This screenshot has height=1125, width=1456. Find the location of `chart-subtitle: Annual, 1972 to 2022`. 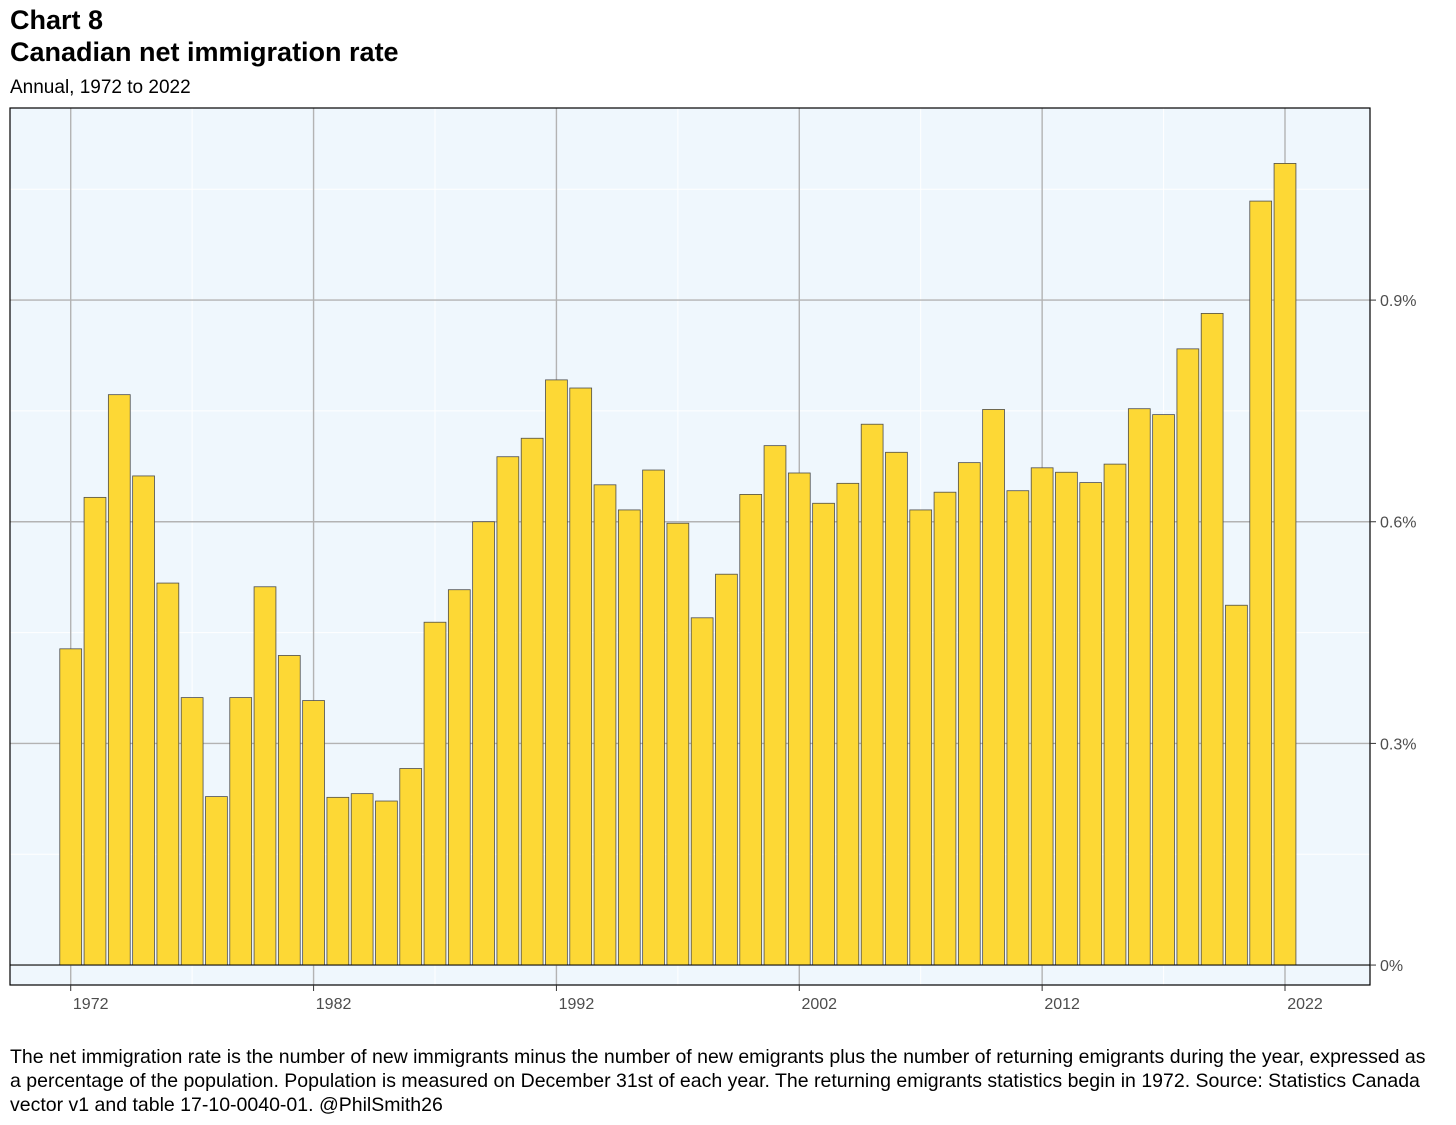

chart-subtitle: Annual, 1972 to 2022 is located at coordinates (100, 87).